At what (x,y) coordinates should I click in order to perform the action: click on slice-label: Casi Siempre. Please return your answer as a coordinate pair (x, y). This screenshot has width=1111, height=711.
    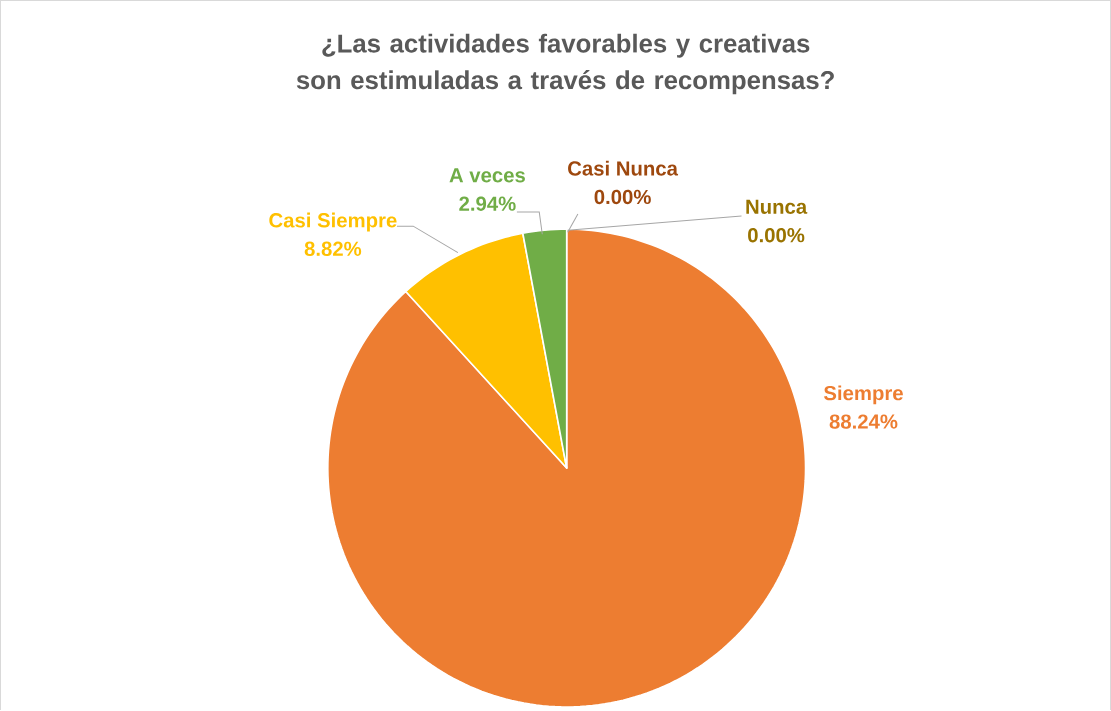
    Looking at the image, I should click on (333, 222).